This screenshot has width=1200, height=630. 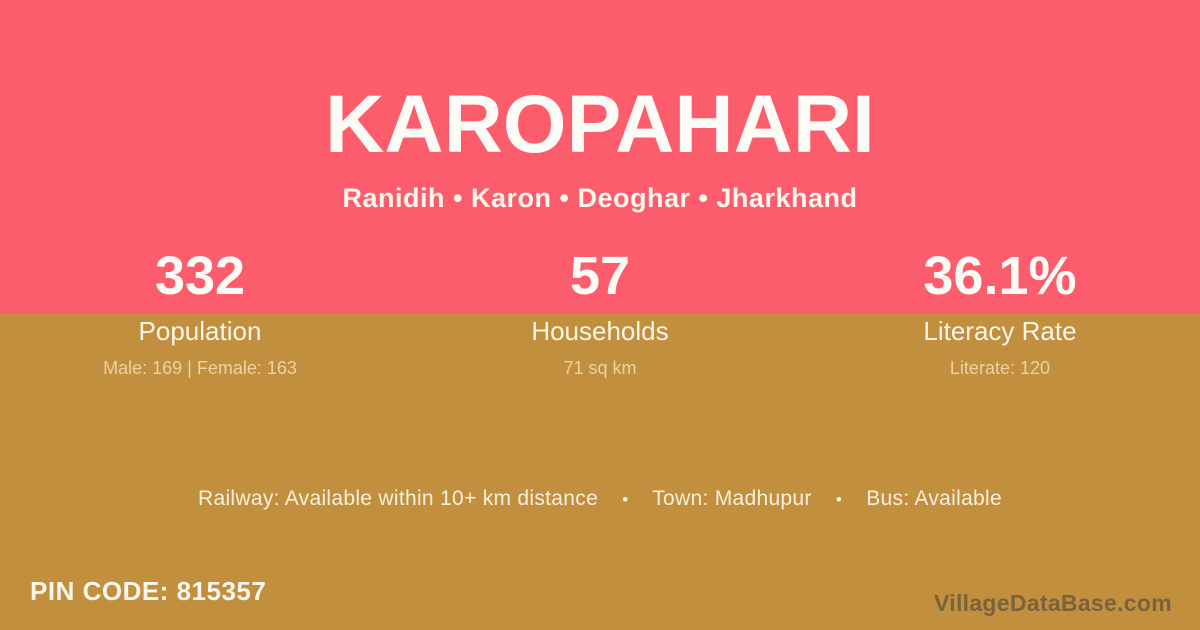 What do you see at coordinates (200, 312) in the screenshot?
I see `stat-population: 332 Population Male: 169 | Female: 163` at bounding box center [200, 312].